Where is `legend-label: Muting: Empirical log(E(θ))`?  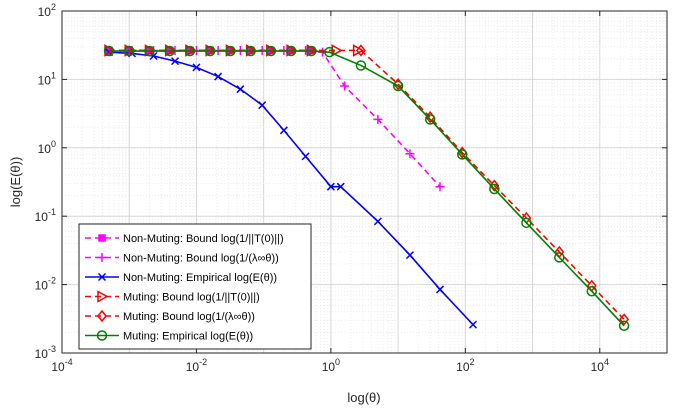
legend-label: Muting: Empirical log(E(θ)) is located at coordinates (188, 337).